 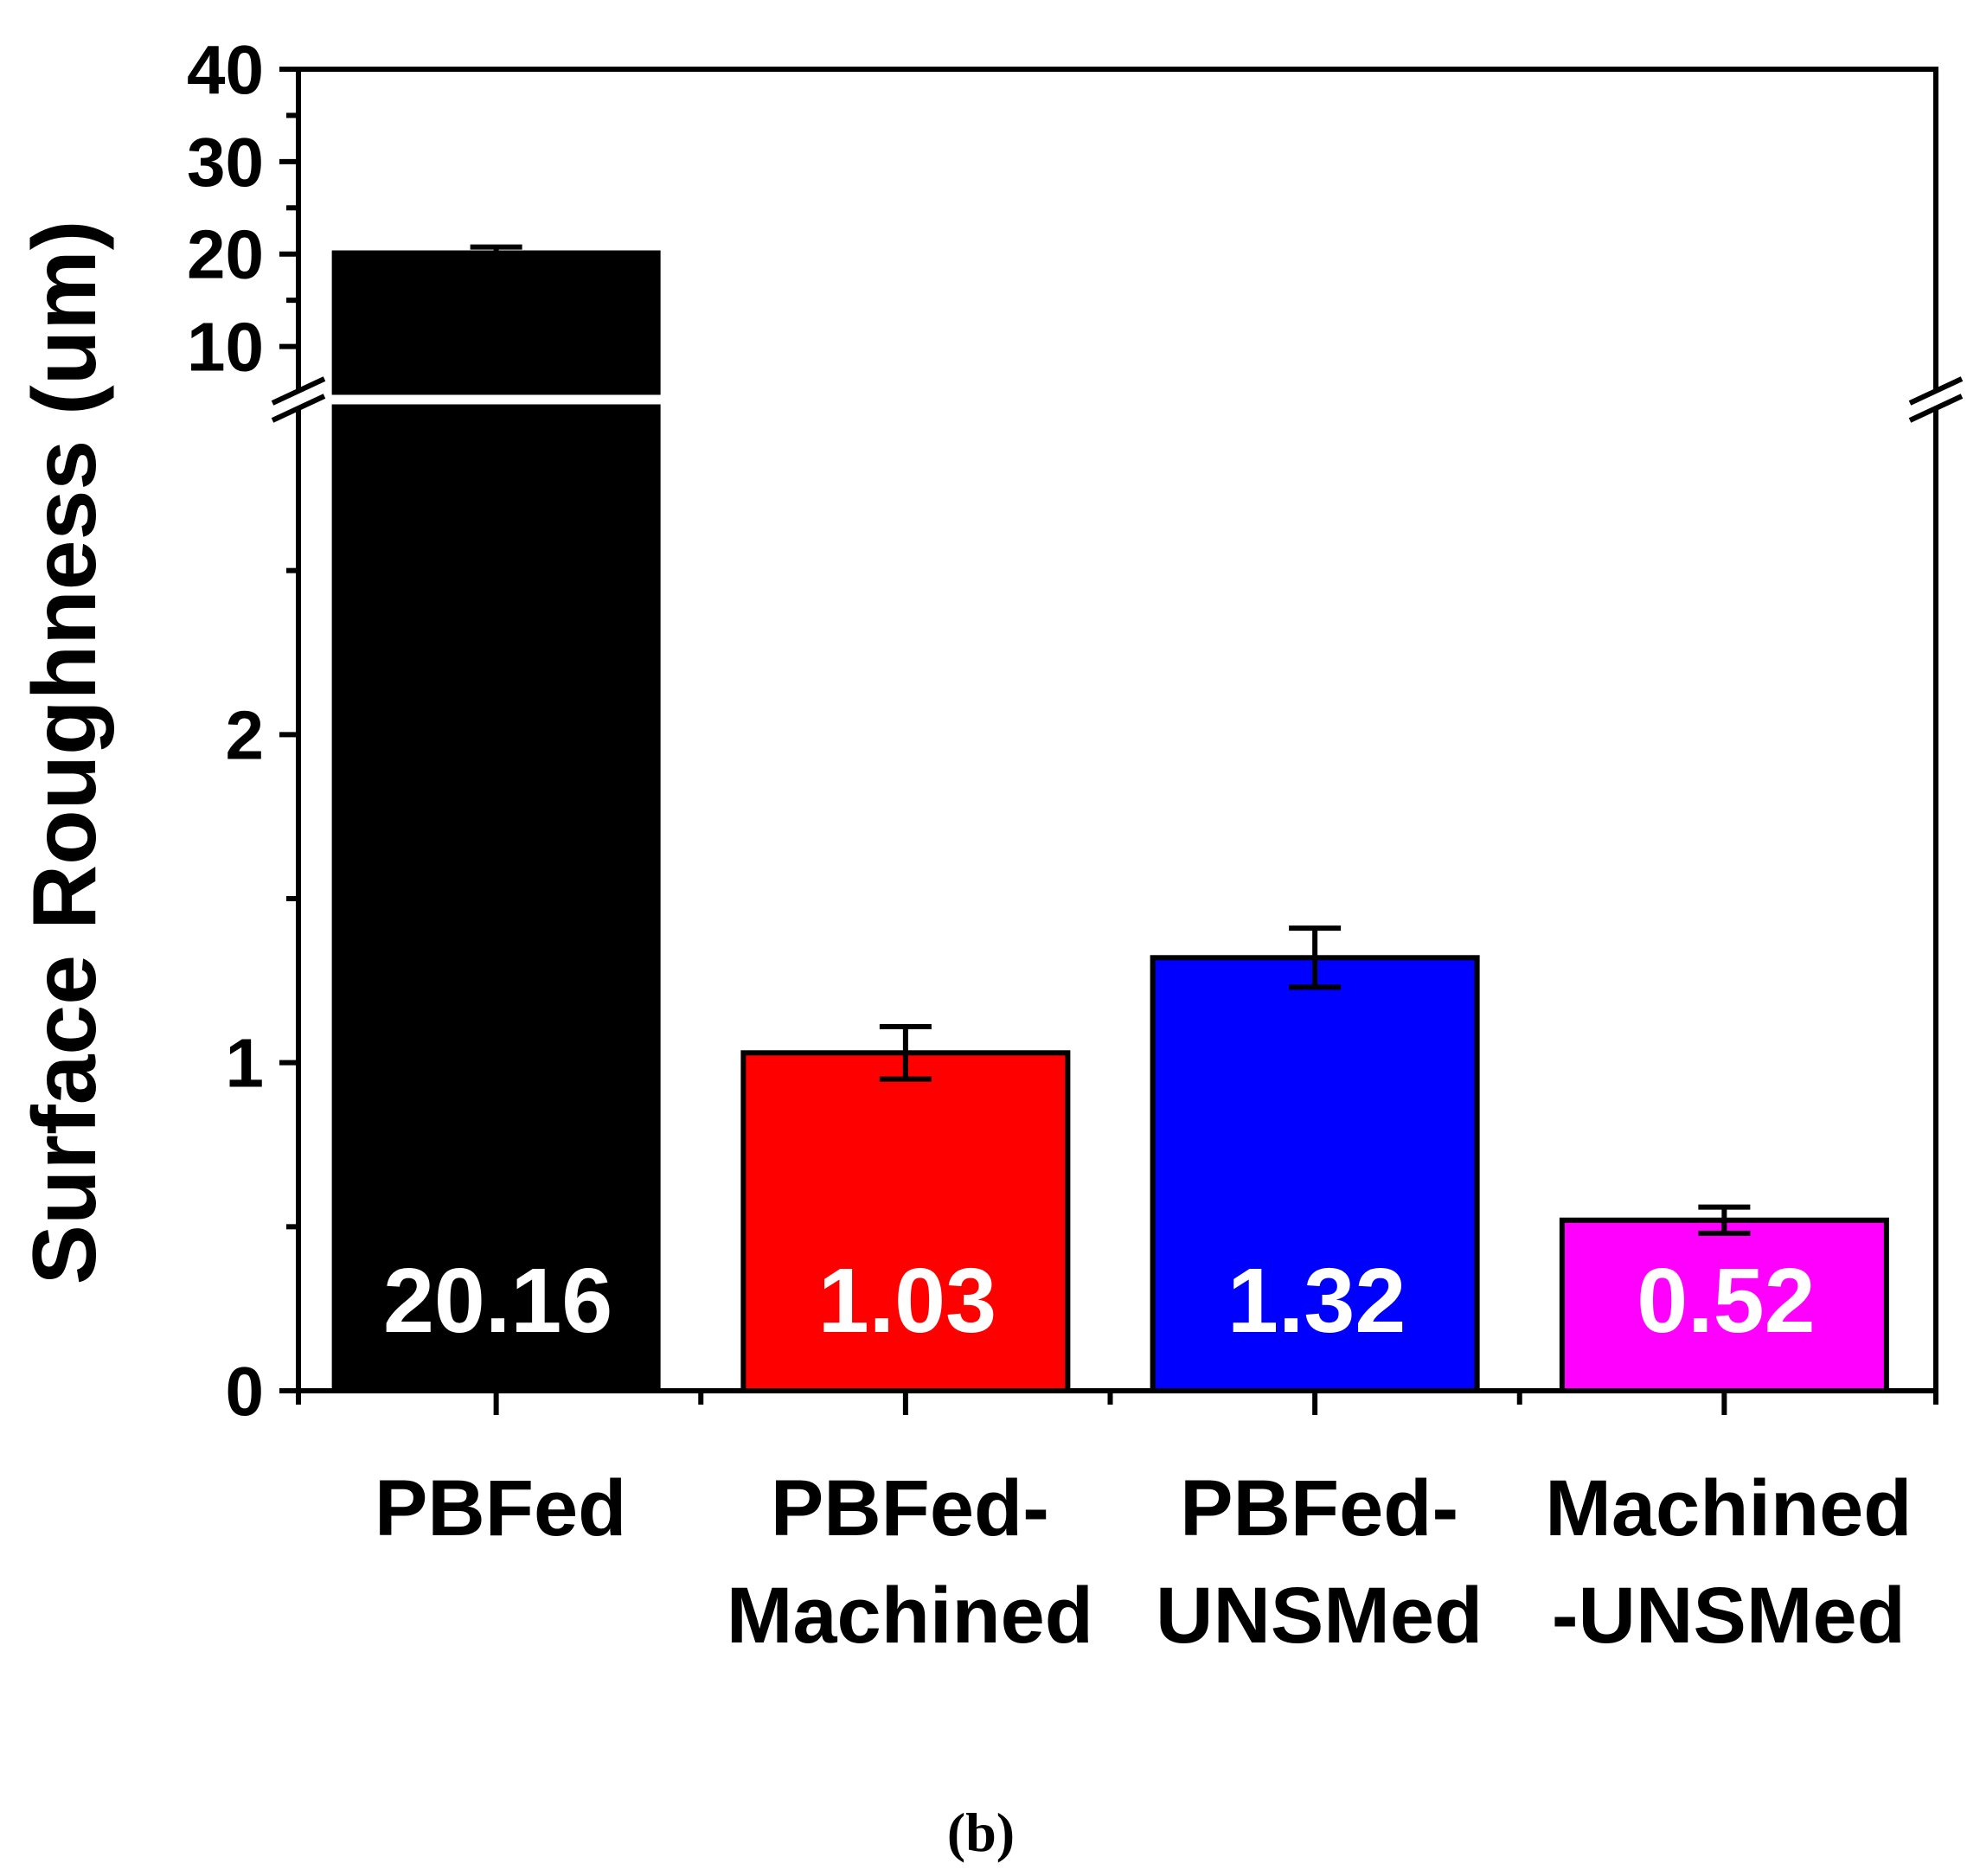 I want to click on y-tick-label: 30, so click(x=226, y=163).